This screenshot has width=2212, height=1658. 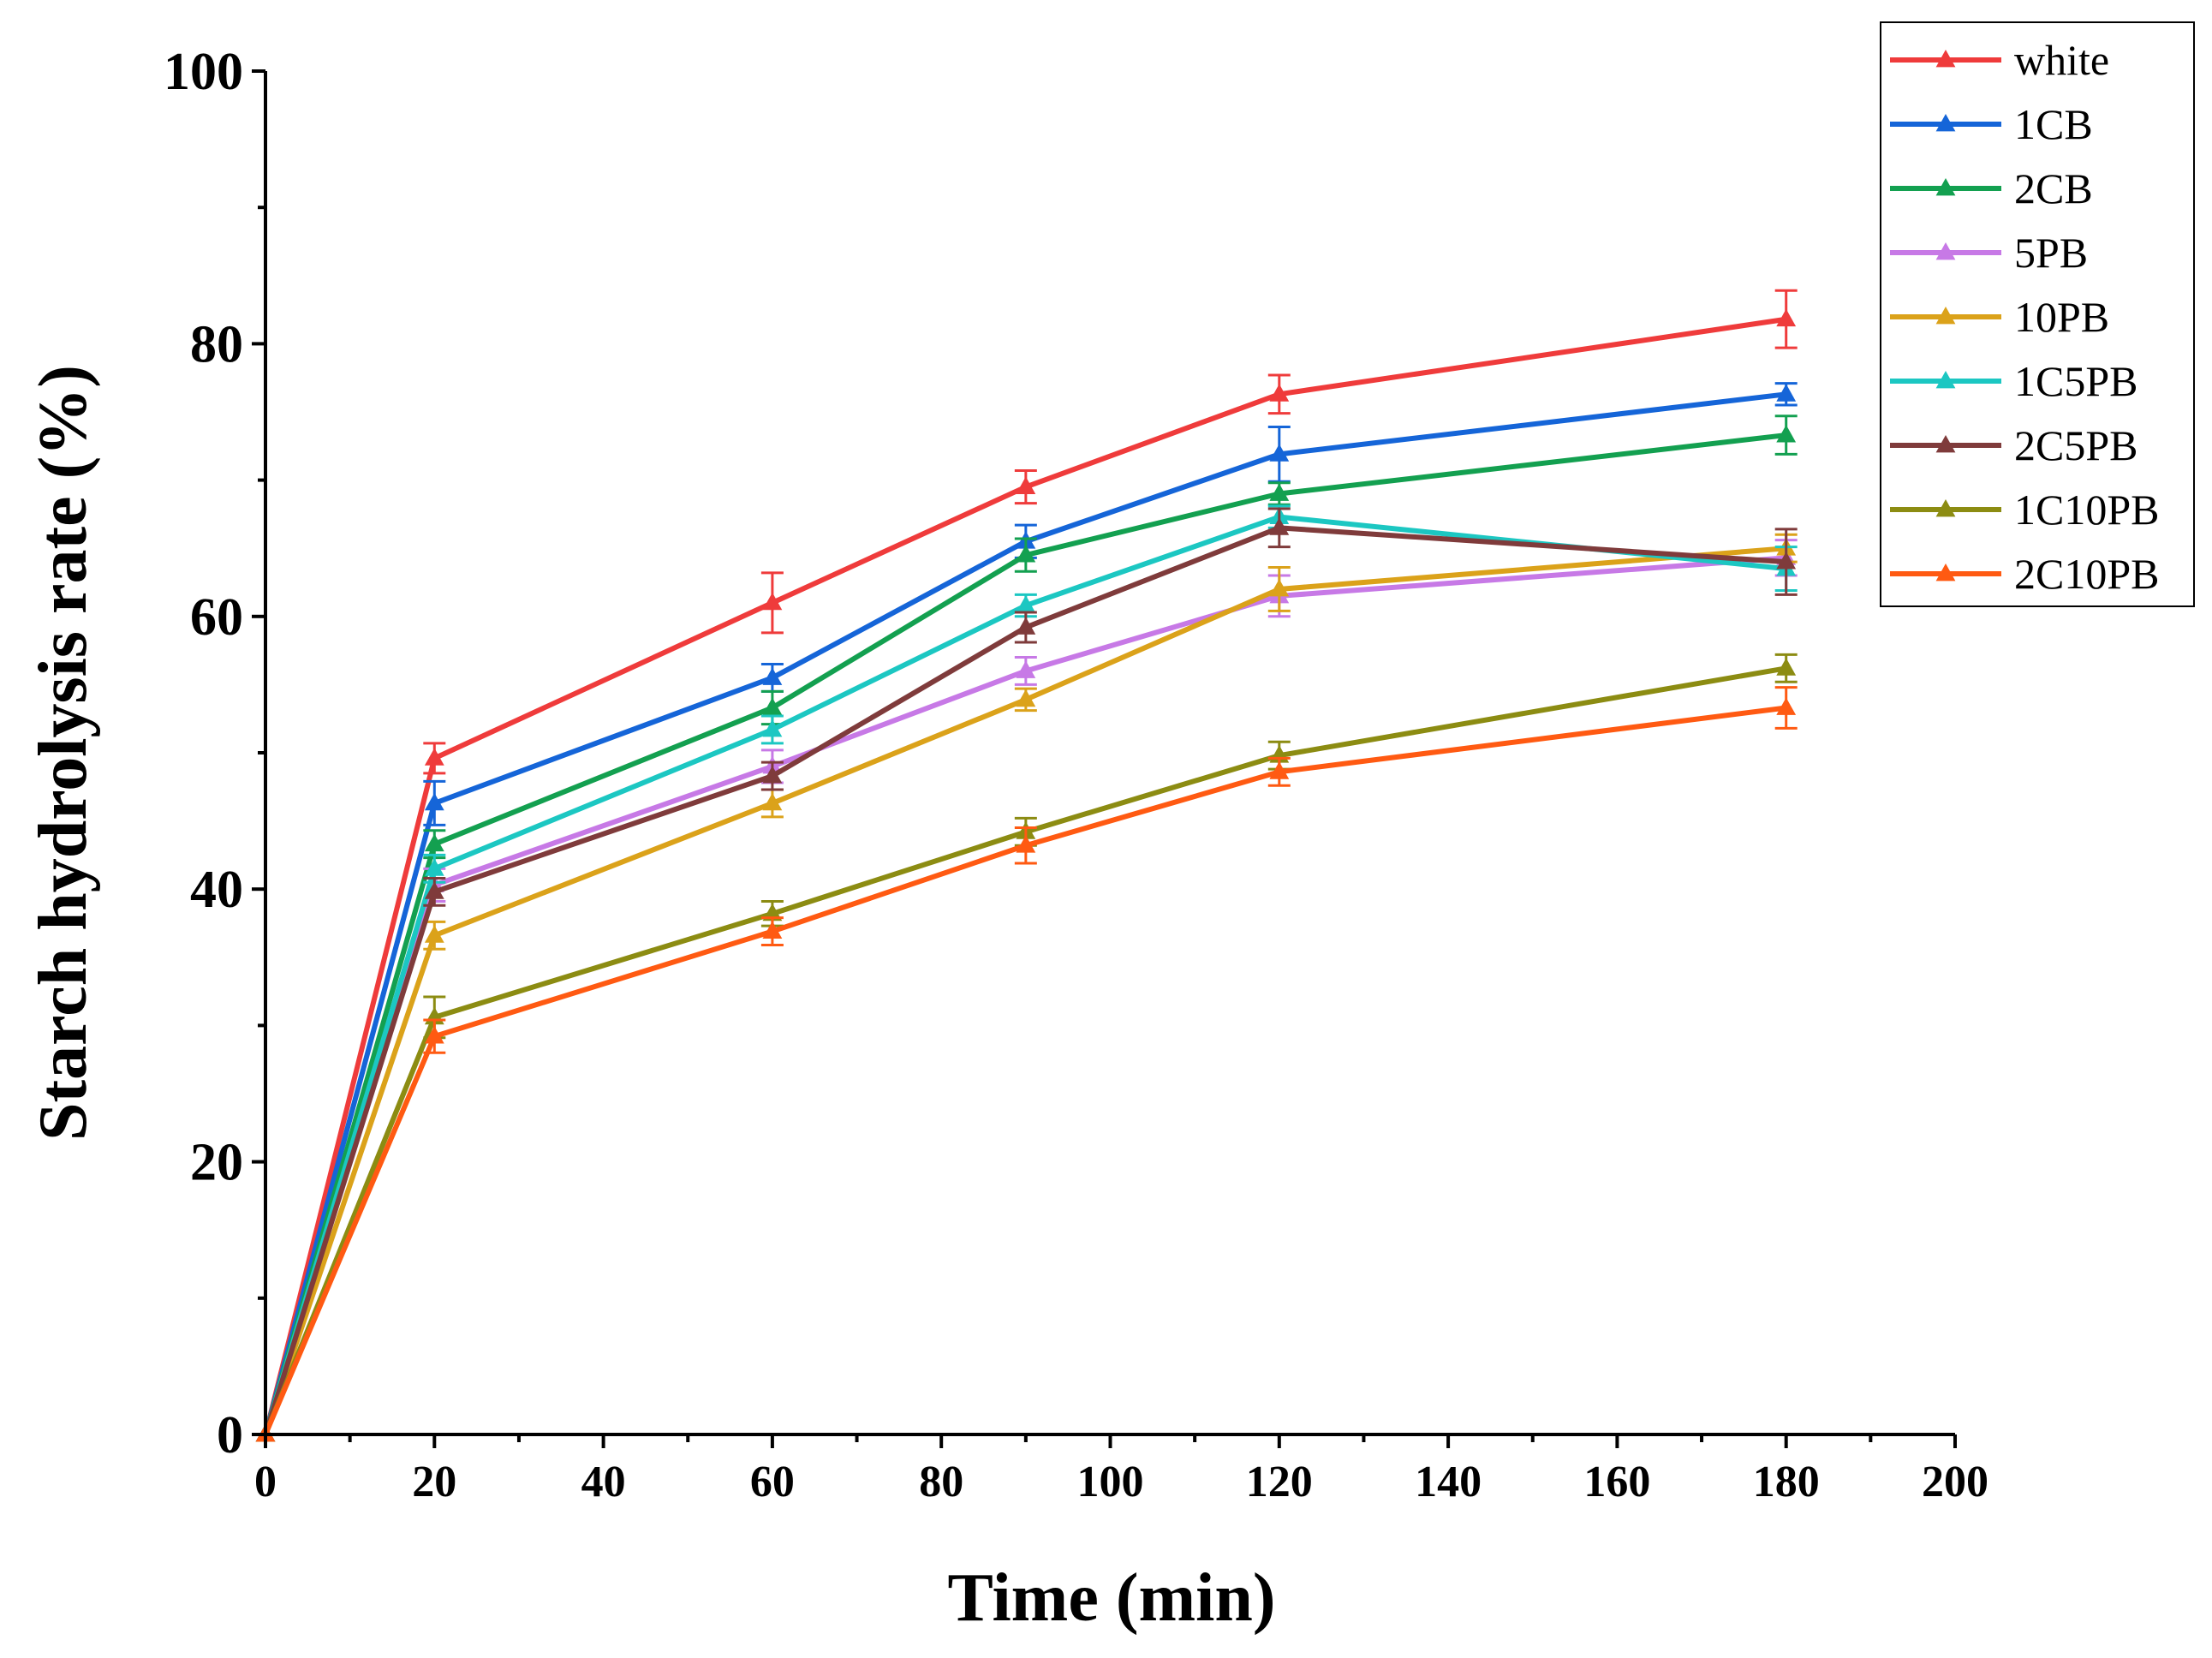 I want to click on legend-item-2C5PB: 2C5PB, so click(x=2014, y=445).